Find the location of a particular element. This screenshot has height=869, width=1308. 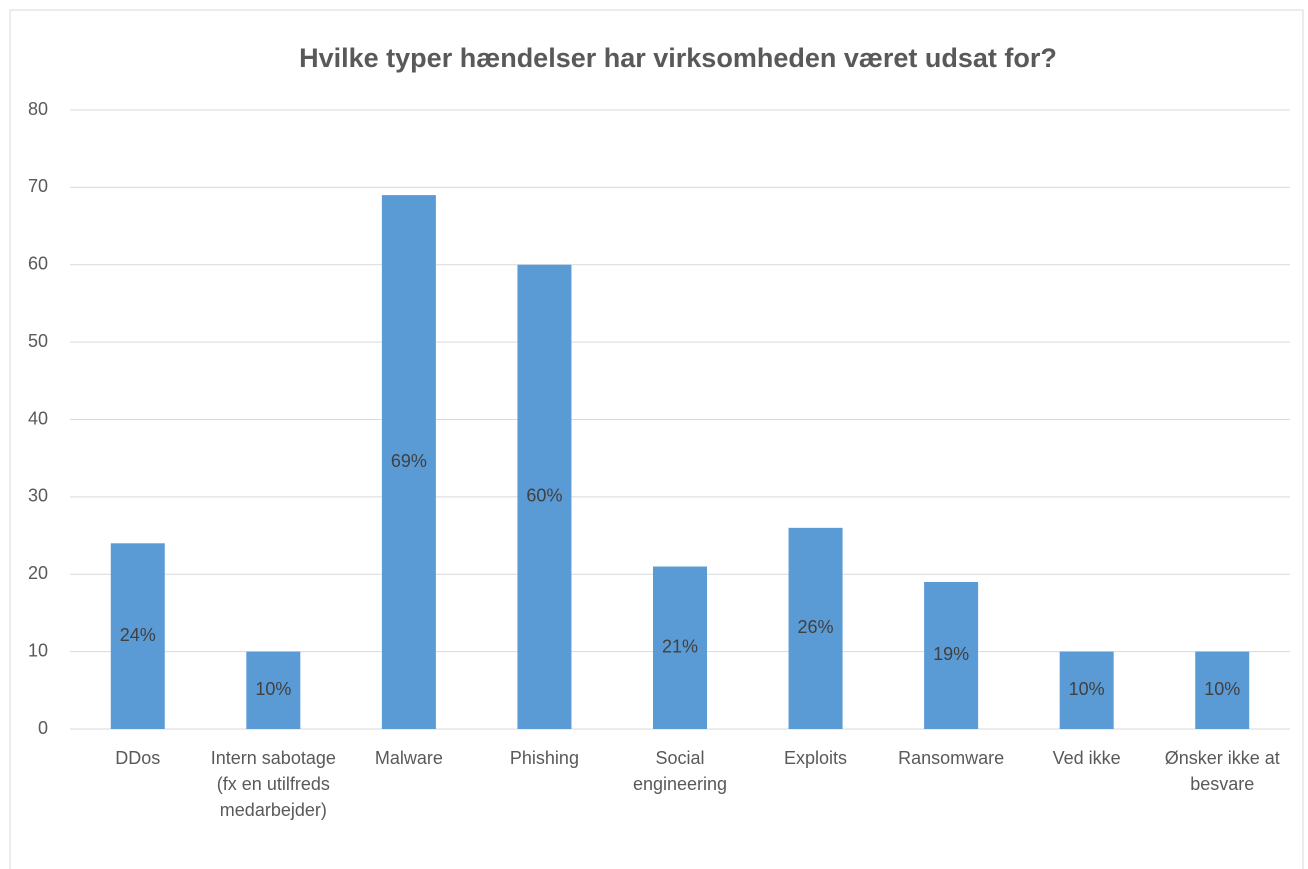

x-tick-label-box: Phishing is located at coordinates (544, 758).